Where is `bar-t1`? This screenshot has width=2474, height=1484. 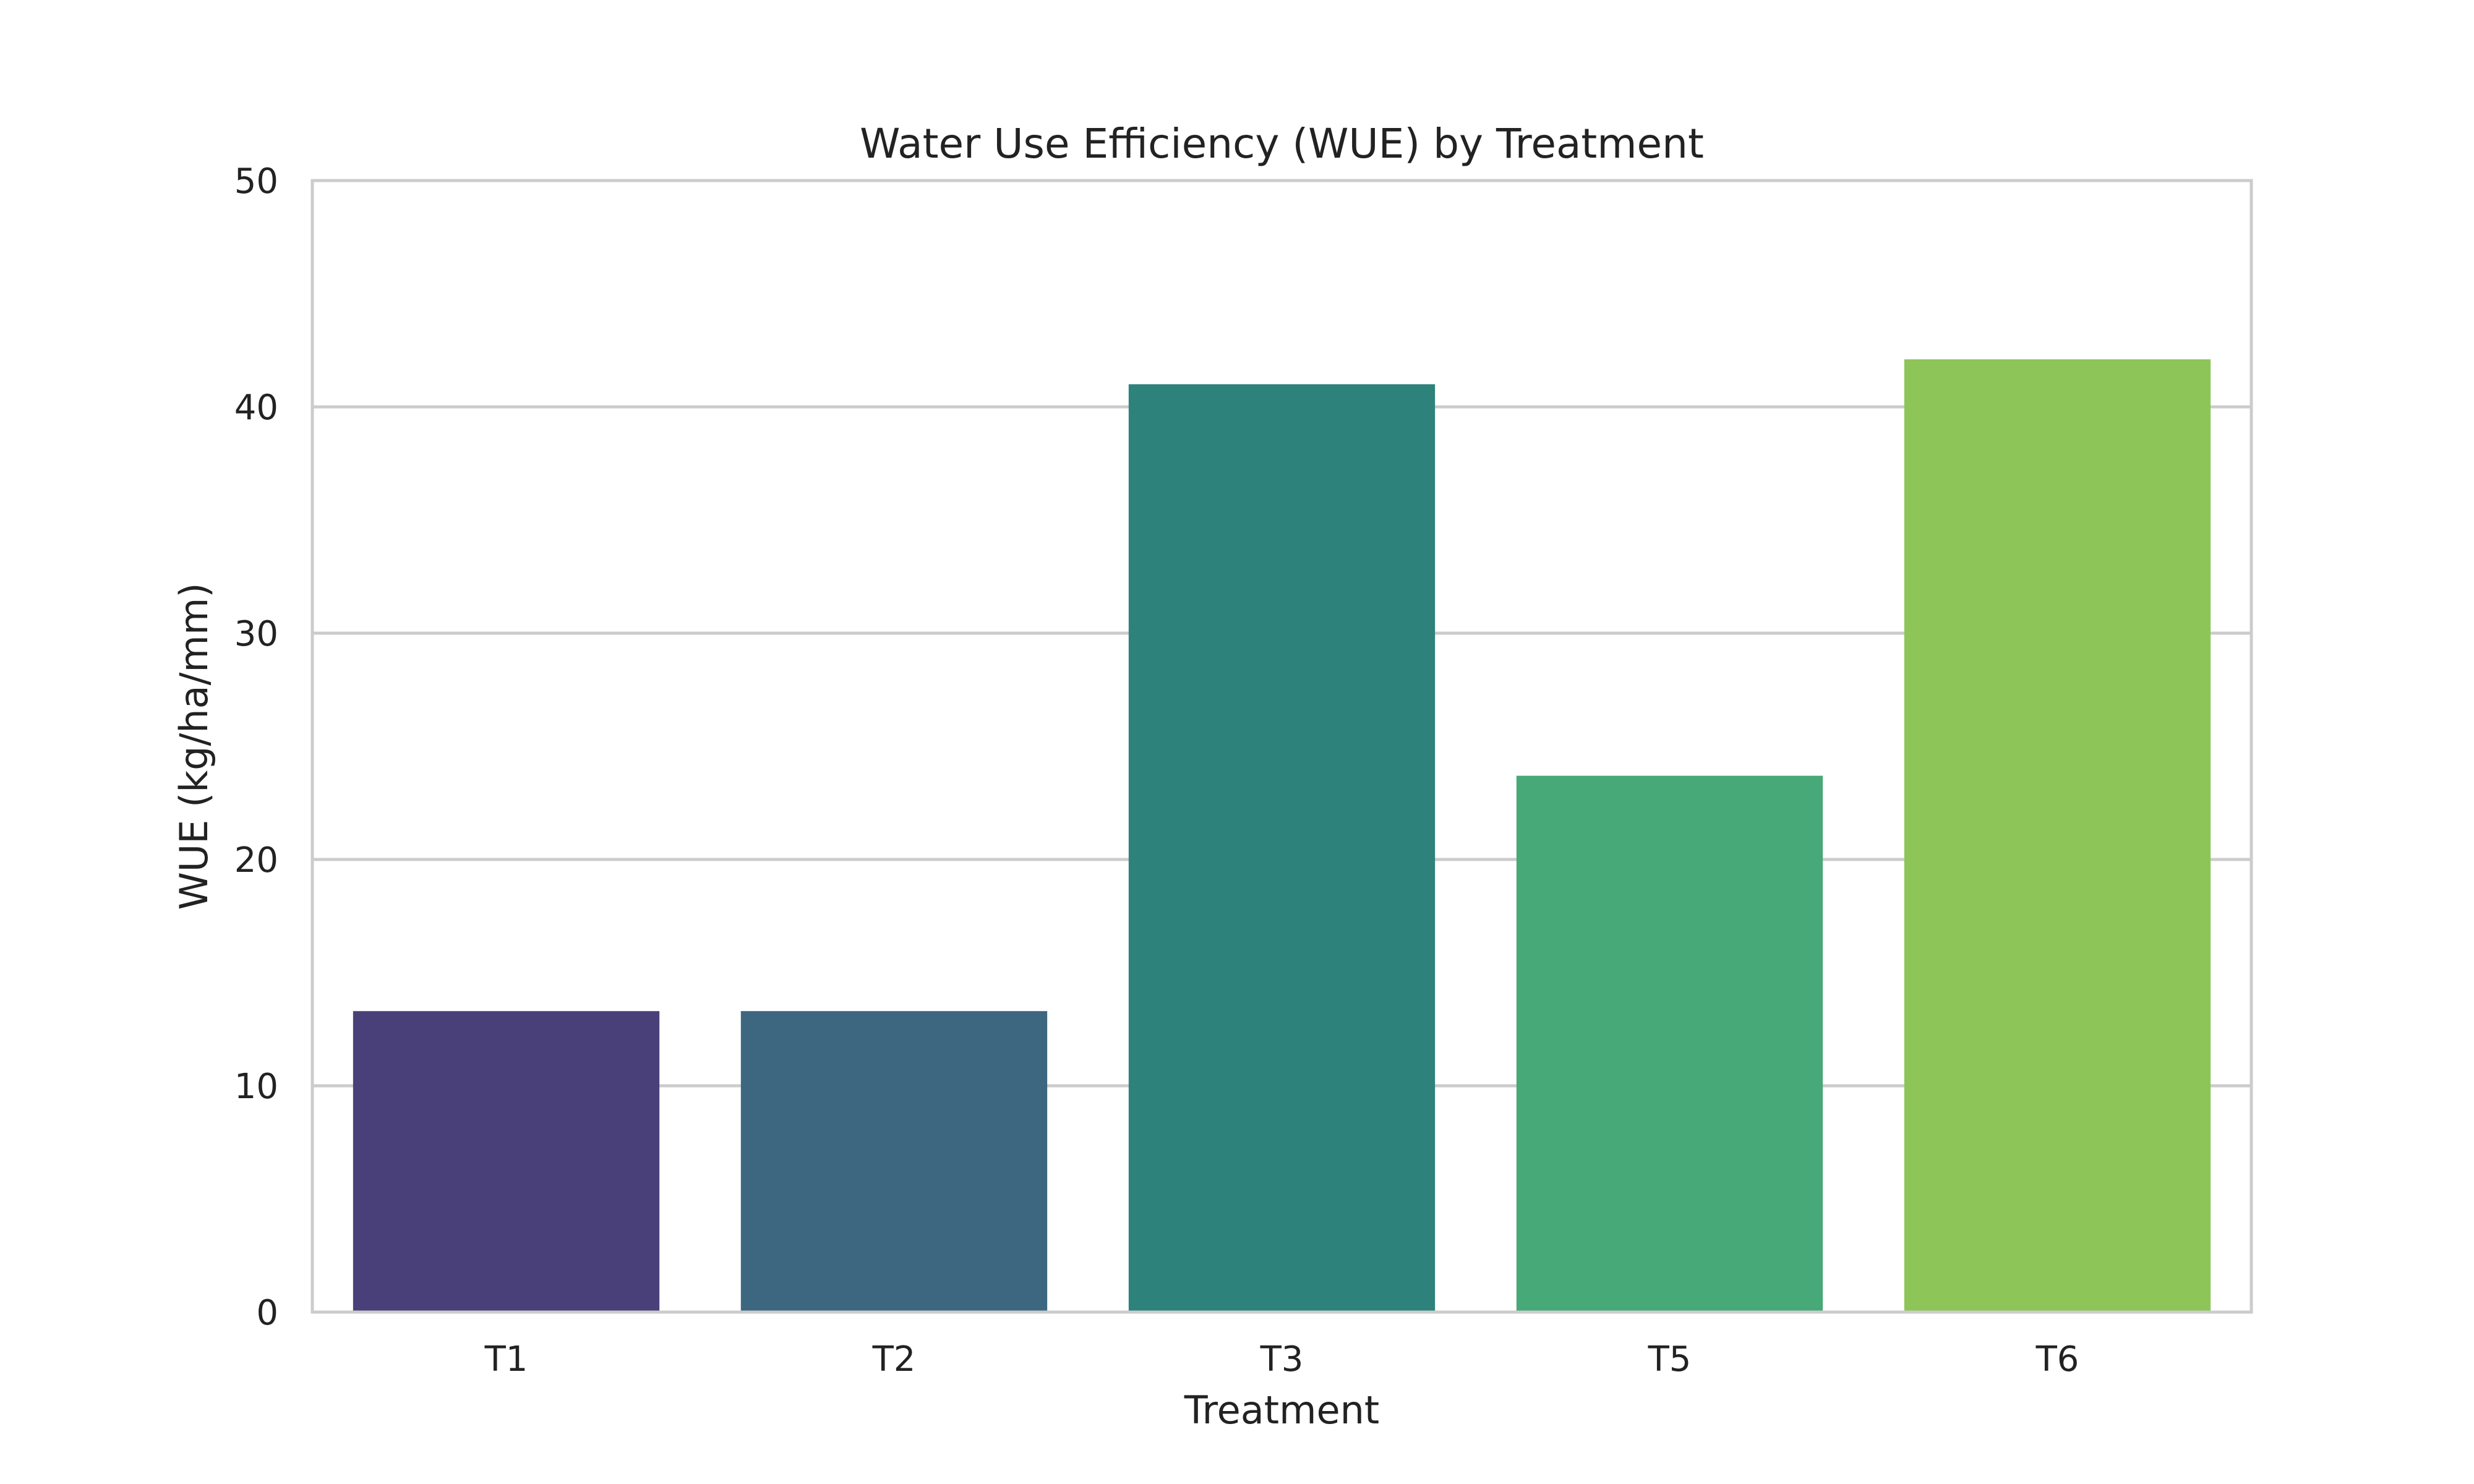
bar-t1 is located at coordinates (506, 1161).